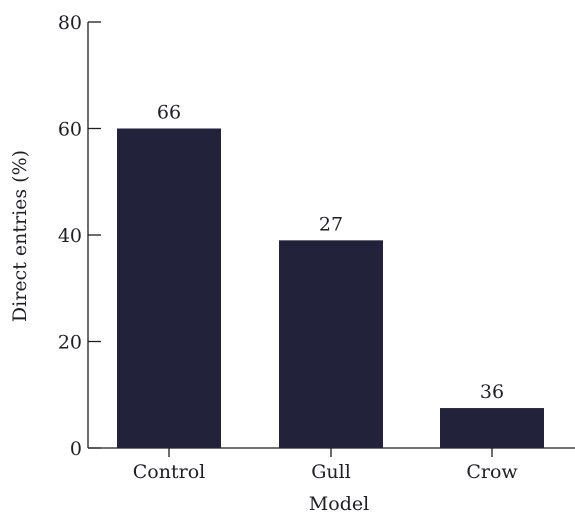  I want to click on y-tick-label: 20, so click(70, 343).